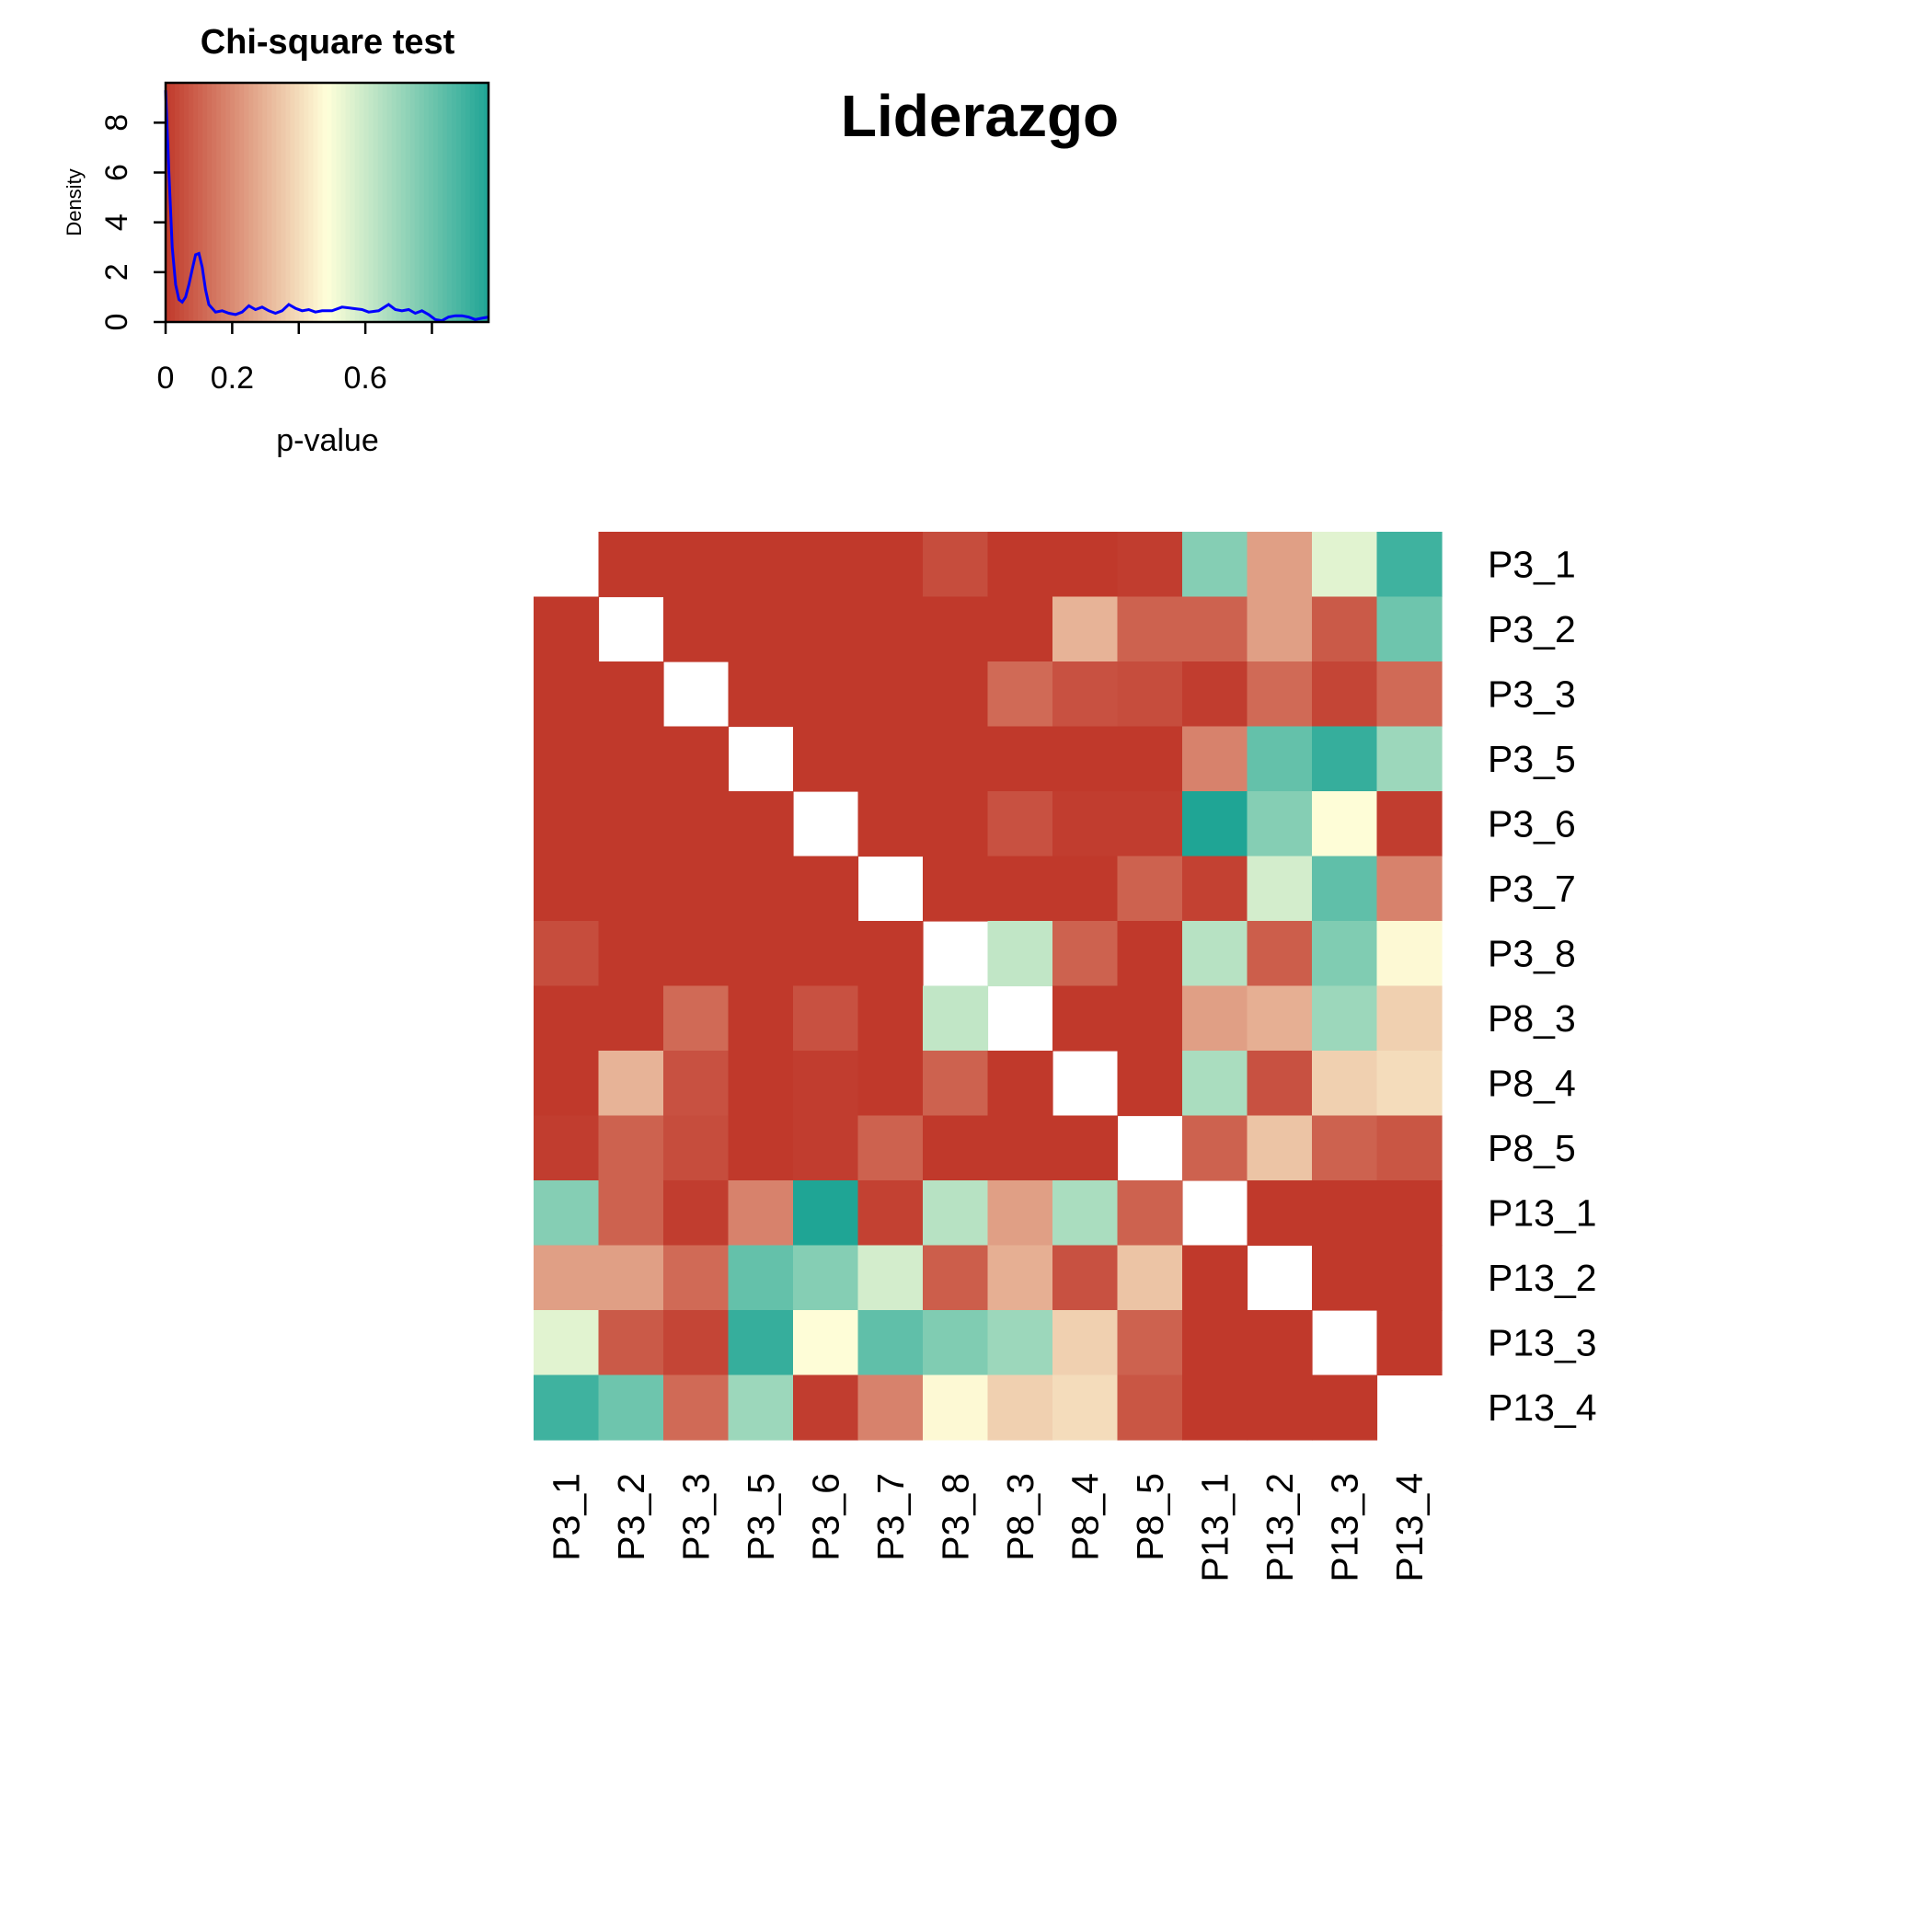 The image size is (1932, 1932). I want to click on key-title: Chi-square test, so click(328, 42).